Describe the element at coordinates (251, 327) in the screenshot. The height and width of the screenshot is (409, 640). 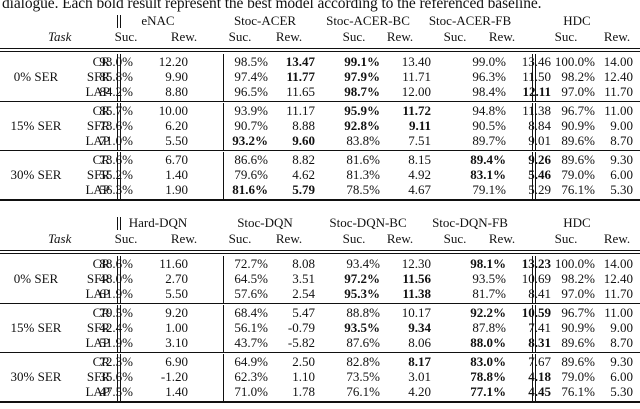
I see `success-rate: 56.1%` at that location.